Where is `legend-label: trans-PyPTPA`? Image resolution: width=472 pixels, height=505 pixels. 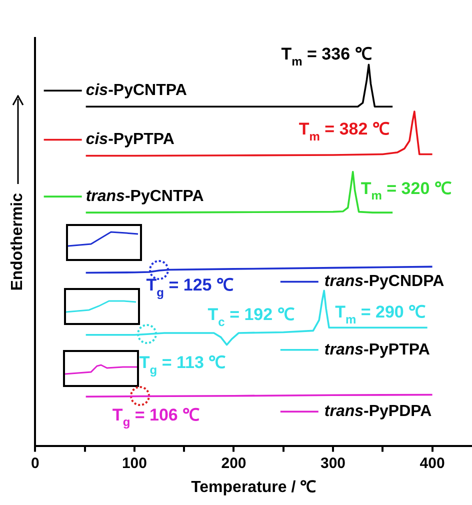
legend-label: trans-PyPTPA is located at coordinates (377, 349).